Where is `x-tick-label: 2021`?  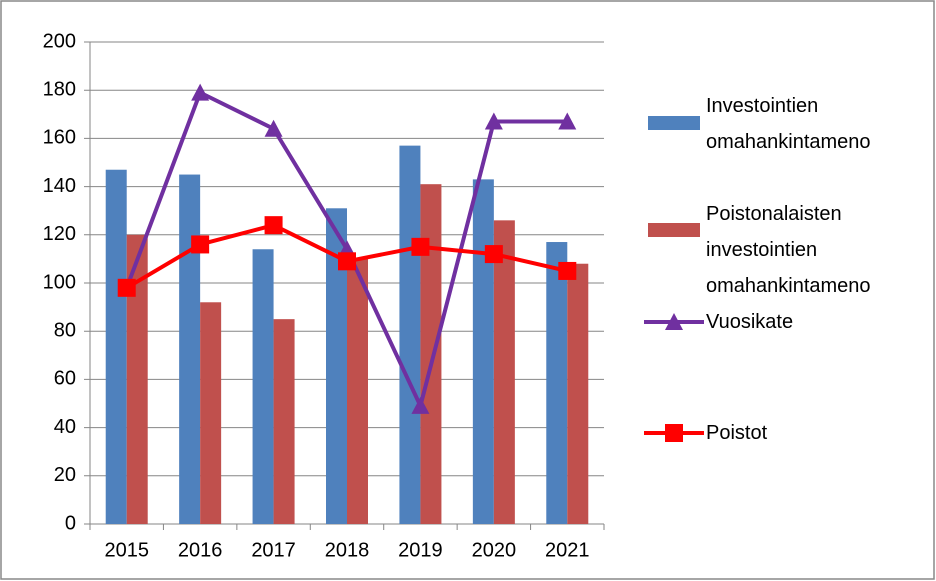 x-tick-label: 2021 is located at coordinates (567, 550).